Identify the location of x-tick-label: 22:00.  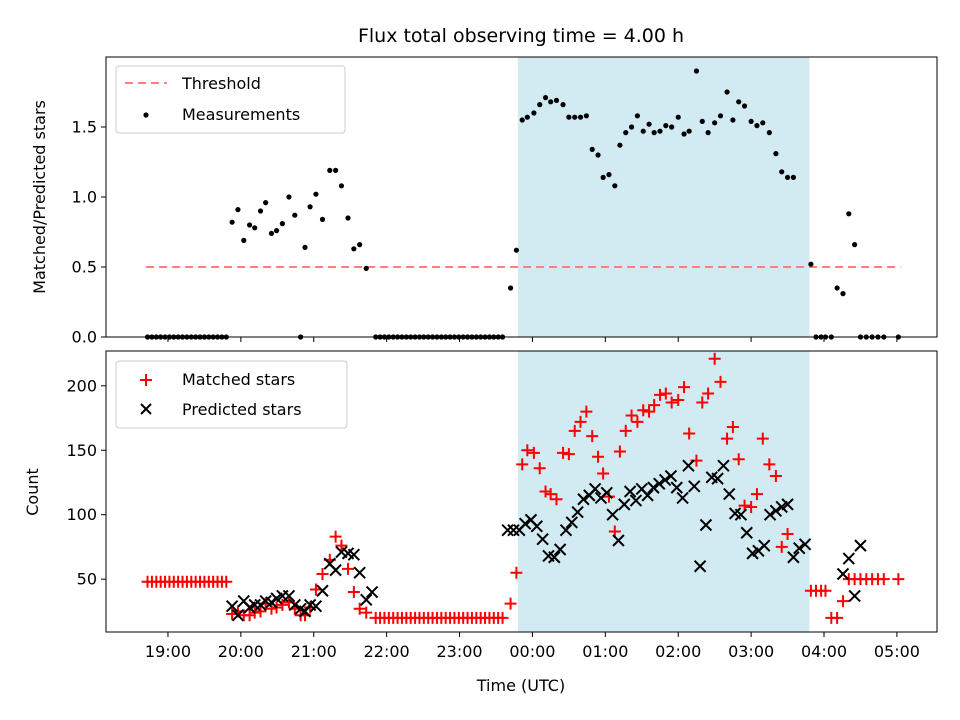
(387, 651).